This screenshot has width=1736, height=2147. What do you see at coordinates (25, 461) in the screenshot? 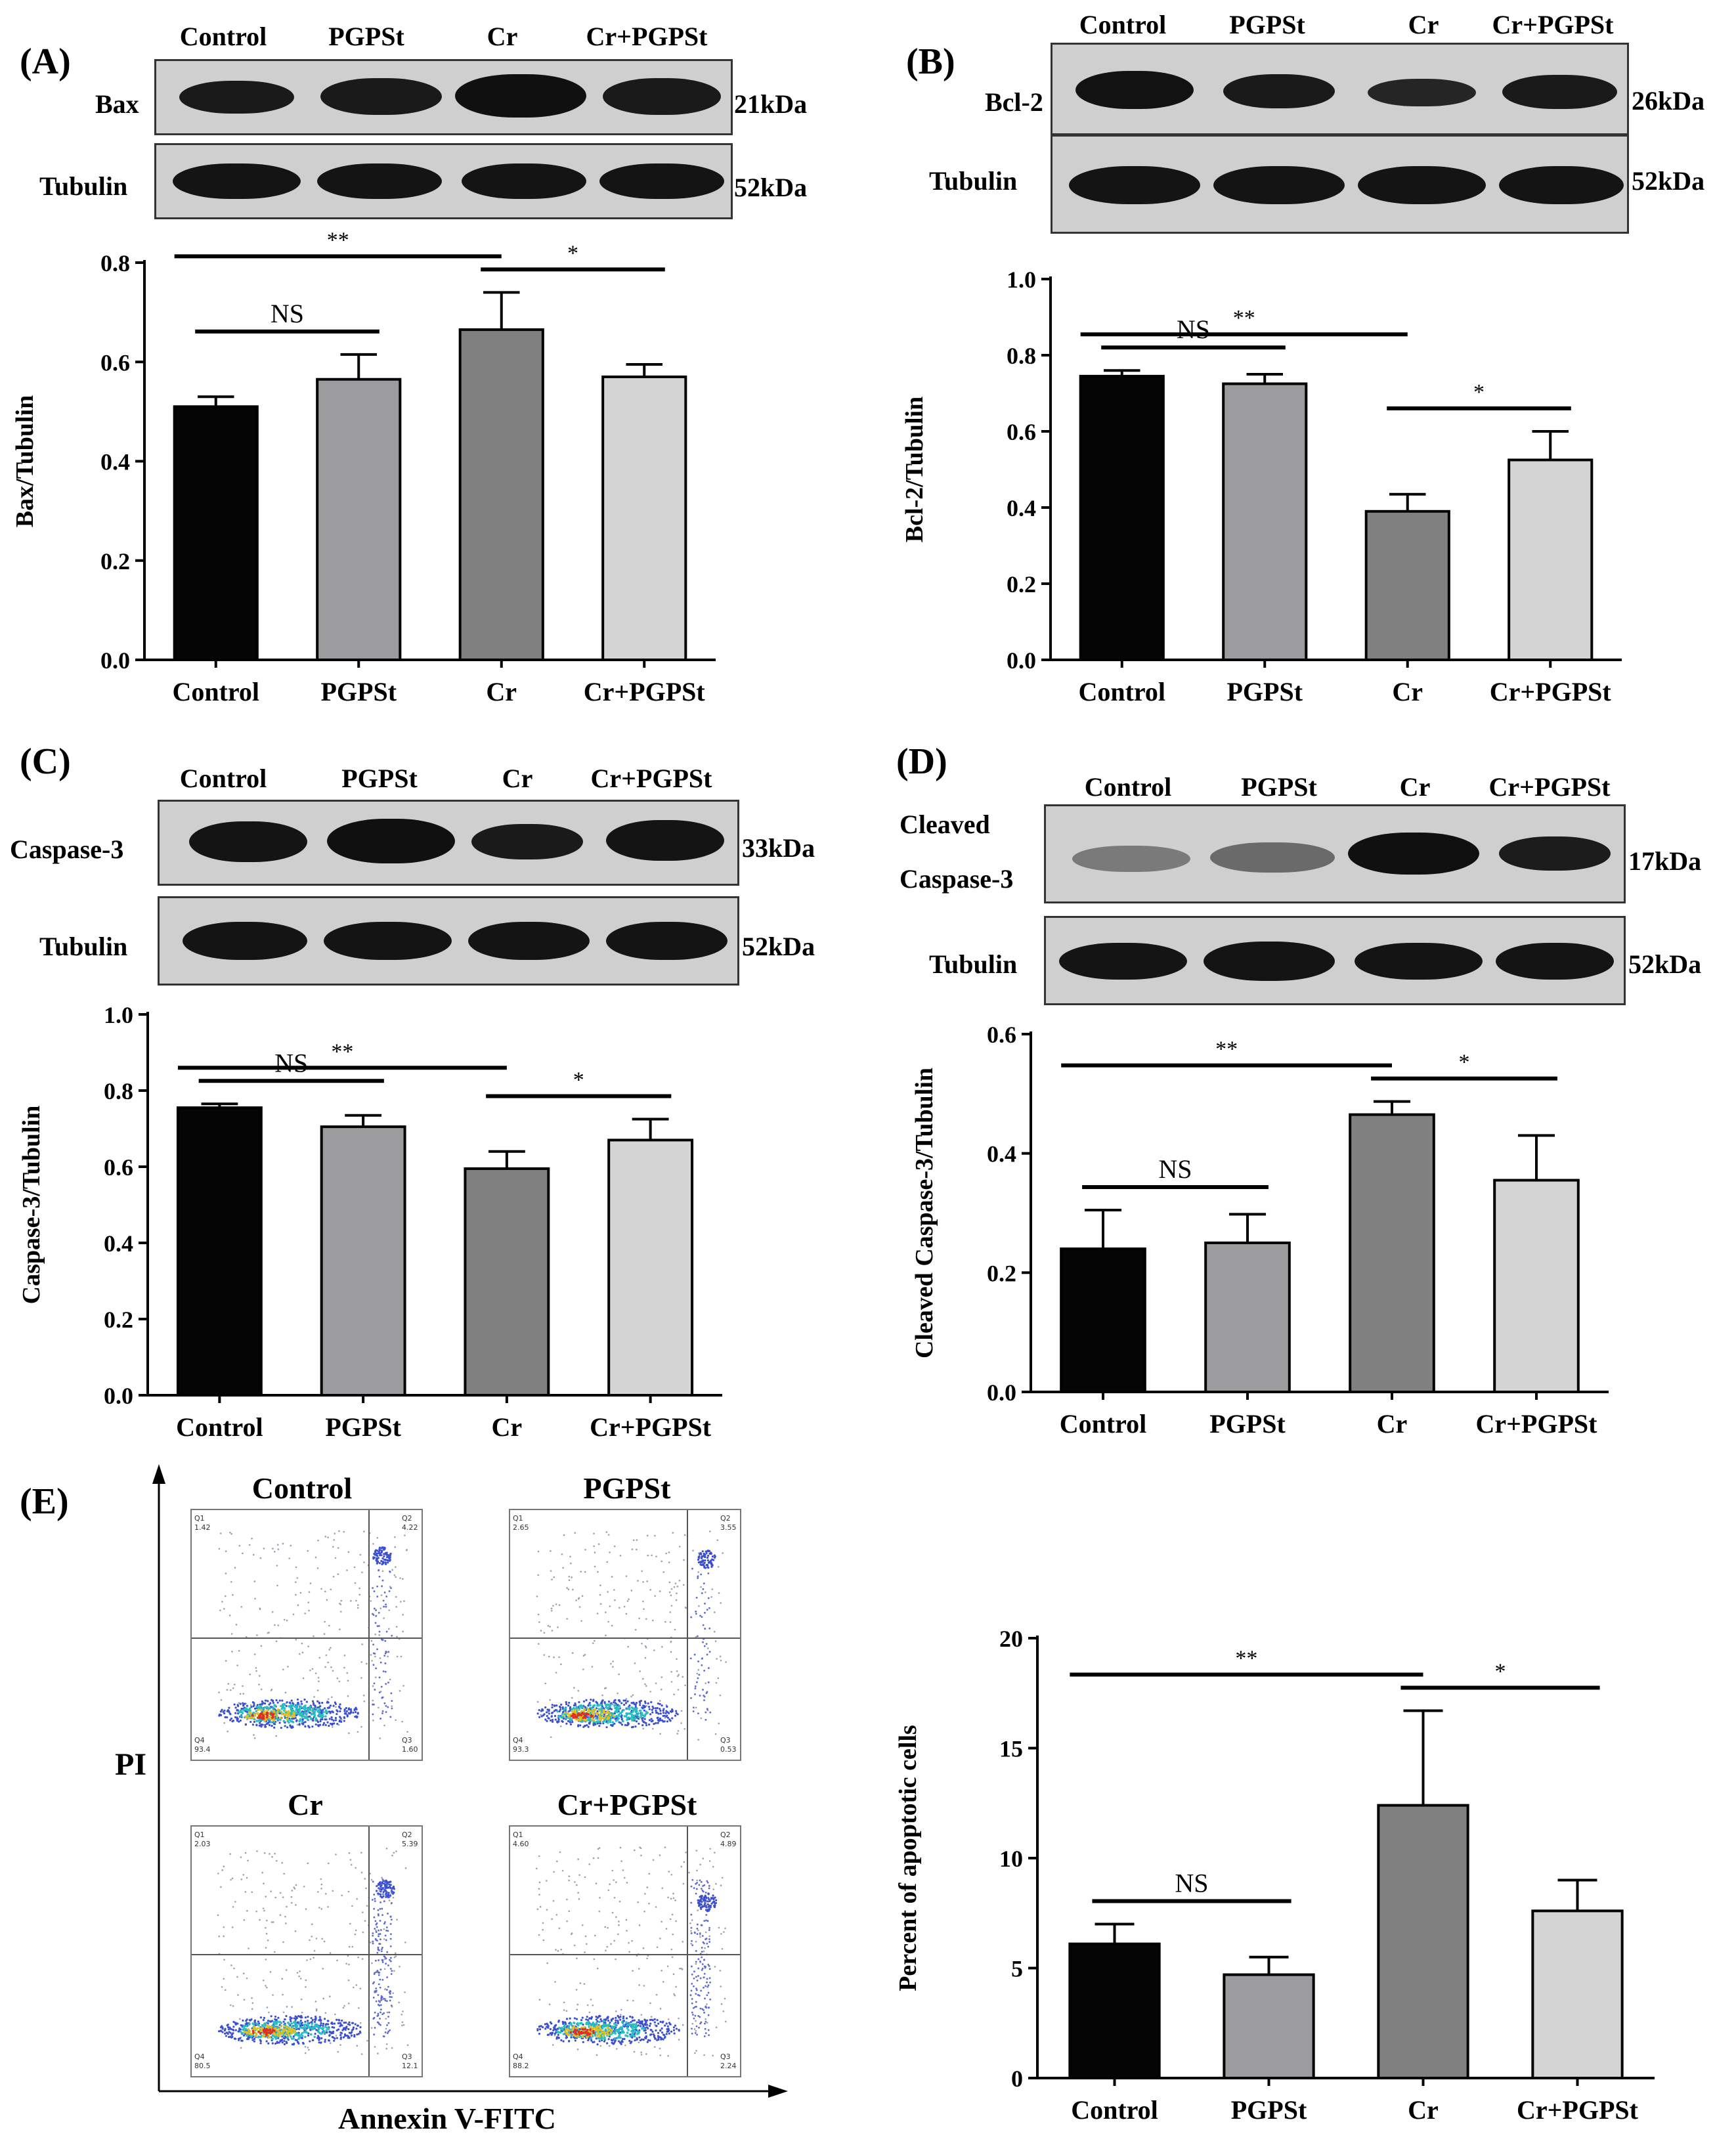
I see `y-axis-label: Bax/Tubulin` at bounding box center [25, 461].